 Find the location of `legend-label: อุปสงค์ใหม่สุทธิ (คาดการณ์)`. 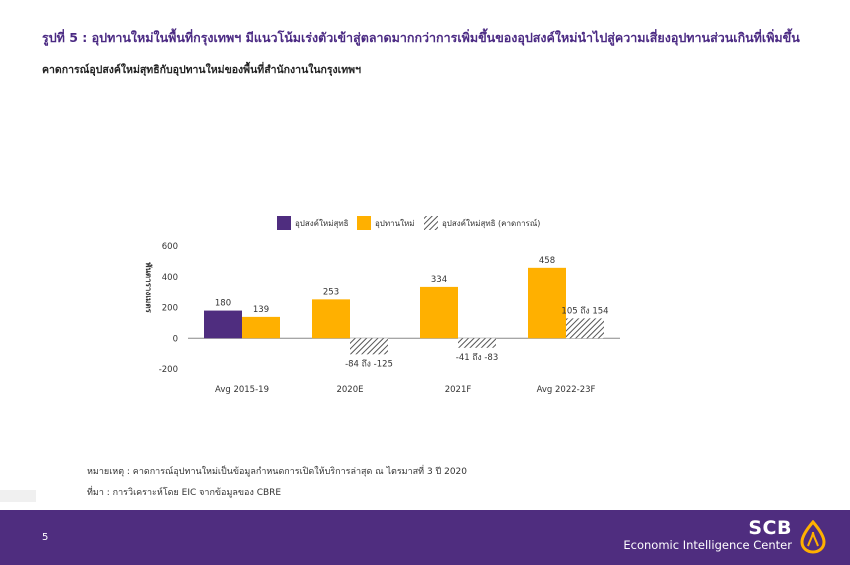

legend-label: อุปสงค์ใหม่สุทธิ (คาดการณ์) is located at coordinates (491, 223).